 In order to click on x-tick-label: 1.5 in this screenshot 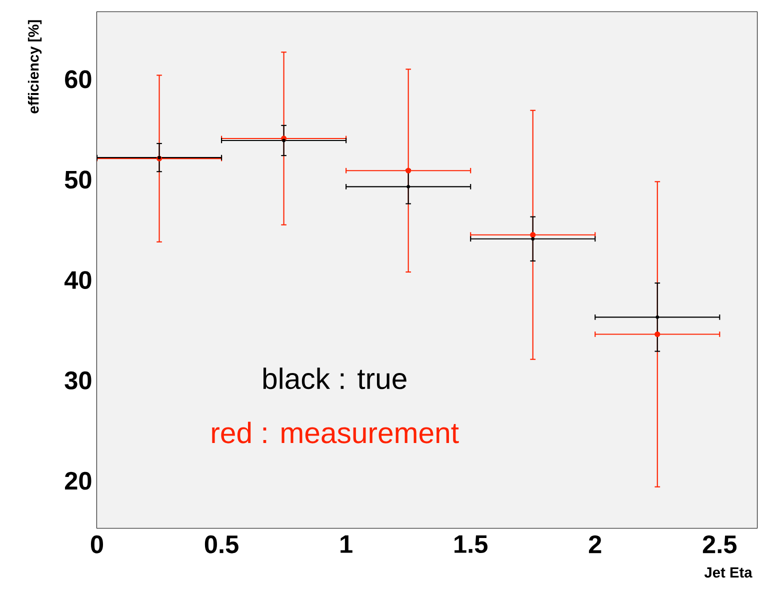, I will do `click(471, 544)`.